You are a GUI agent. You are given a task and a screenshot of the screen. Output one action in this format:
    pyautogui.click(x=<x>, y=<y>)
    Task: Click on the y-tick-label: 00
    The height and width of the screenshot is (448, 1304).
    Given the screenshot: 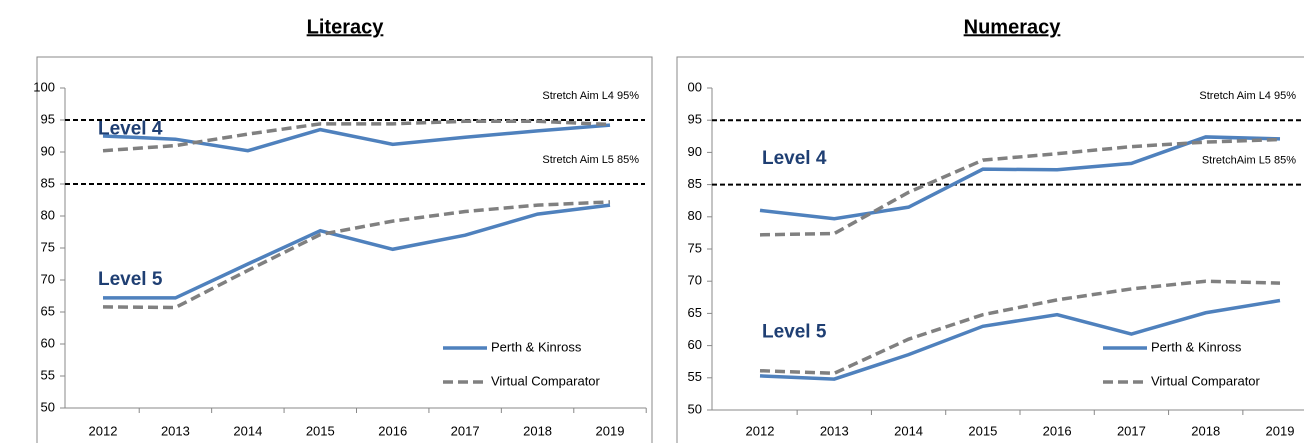 What is the action you would take?
    pyautogui.click(x=695, y=86)
    